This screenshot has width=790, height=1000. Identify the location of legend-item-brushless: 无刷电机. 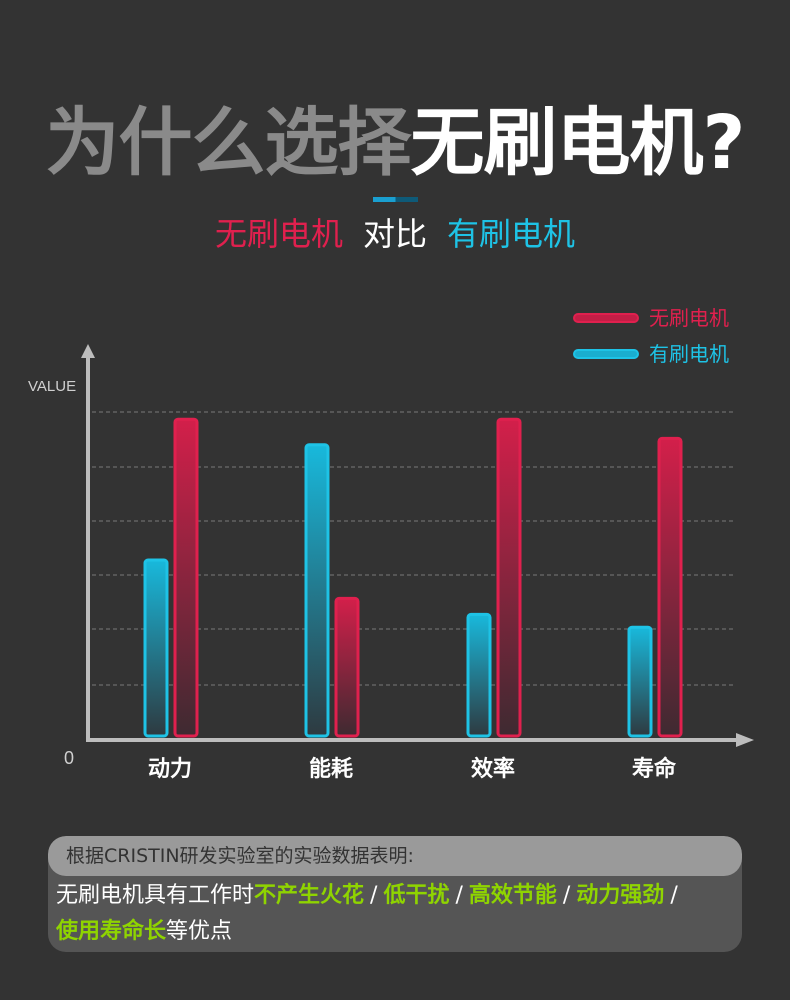
(651, 318).